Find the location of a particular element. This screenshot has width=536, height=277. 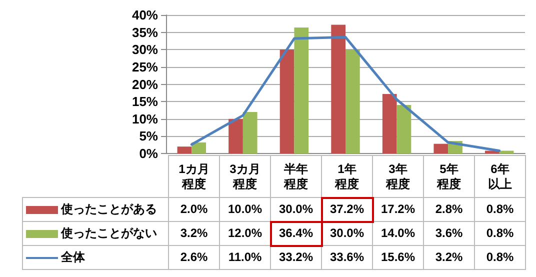

data-label: 12.0% is located at coordinates (245, 234).